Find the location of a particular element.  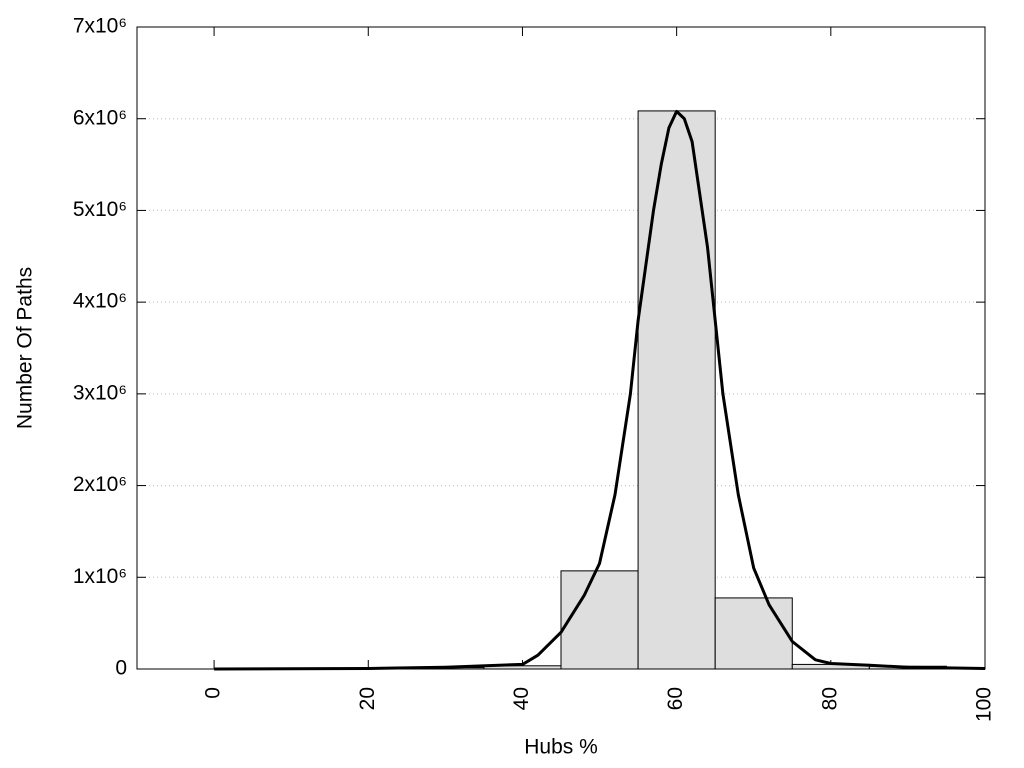

y-tick-label: 5x10⁶ is located at coordinates (100, 209).